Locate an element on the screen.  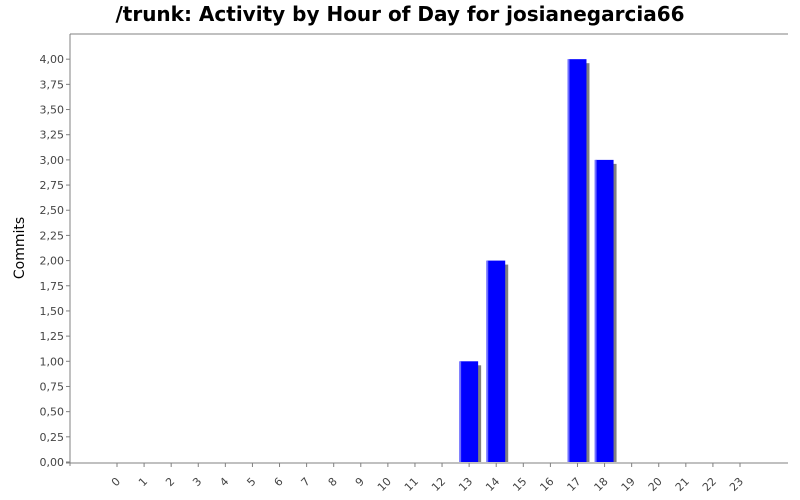
x-tick-label: 5 is located at coordinates (251, 482).